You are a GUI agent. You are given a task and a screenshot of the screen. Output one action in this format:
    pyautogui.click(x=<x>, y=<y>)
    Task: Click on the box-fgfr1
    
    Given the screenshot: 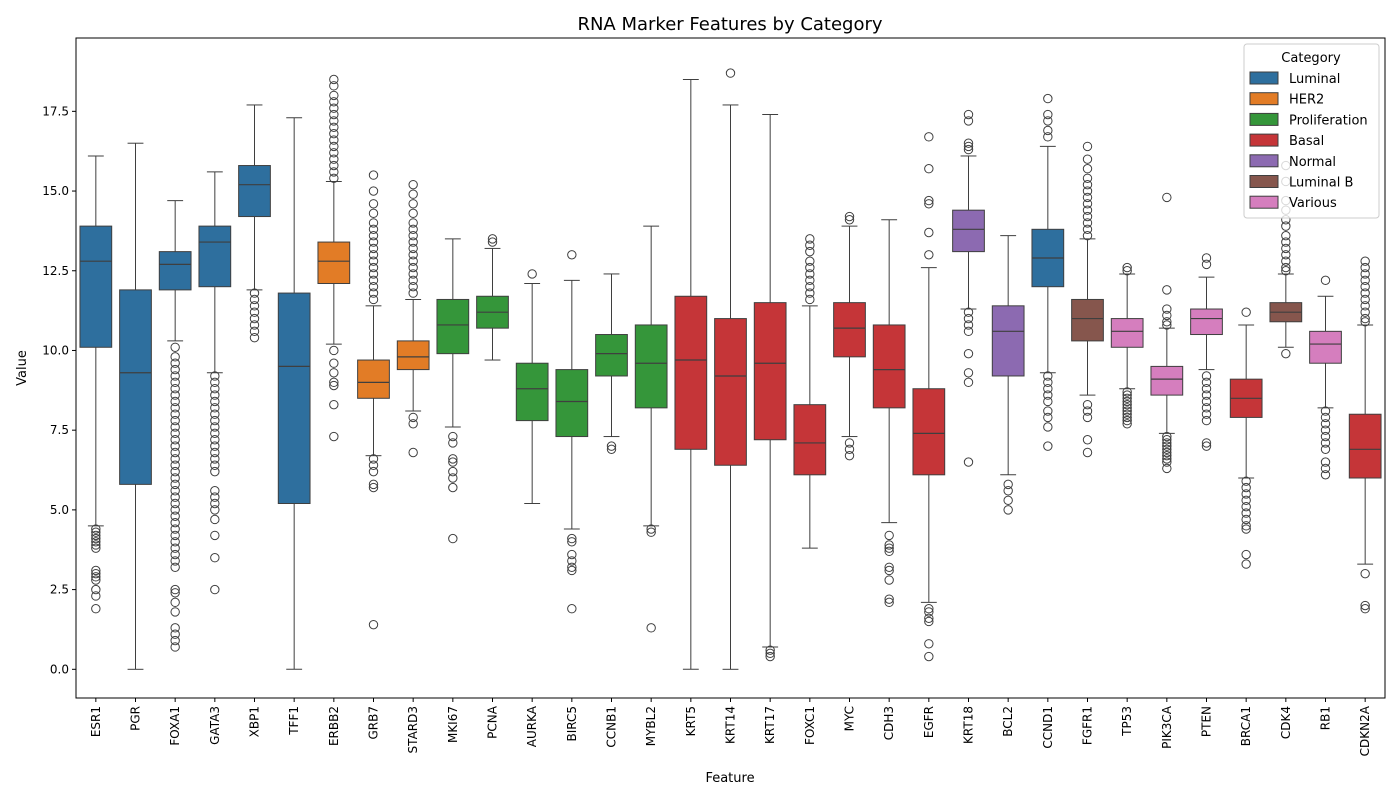 What is the action you would take?
    pyautogui.click(x=1087, y=299)
    